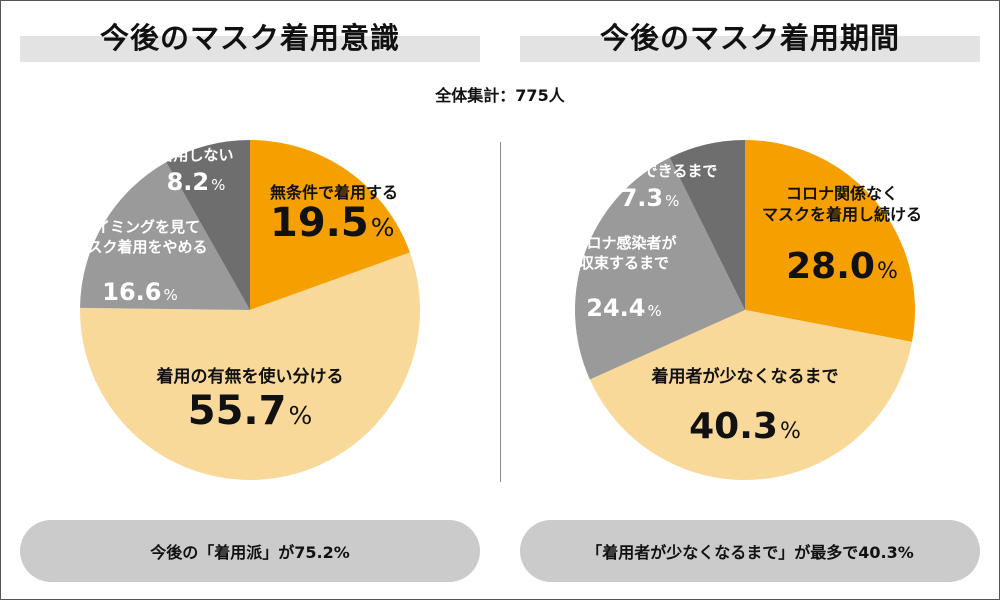  I want to click on right-slice-percent-0: 28.0%, so click(842, 266).